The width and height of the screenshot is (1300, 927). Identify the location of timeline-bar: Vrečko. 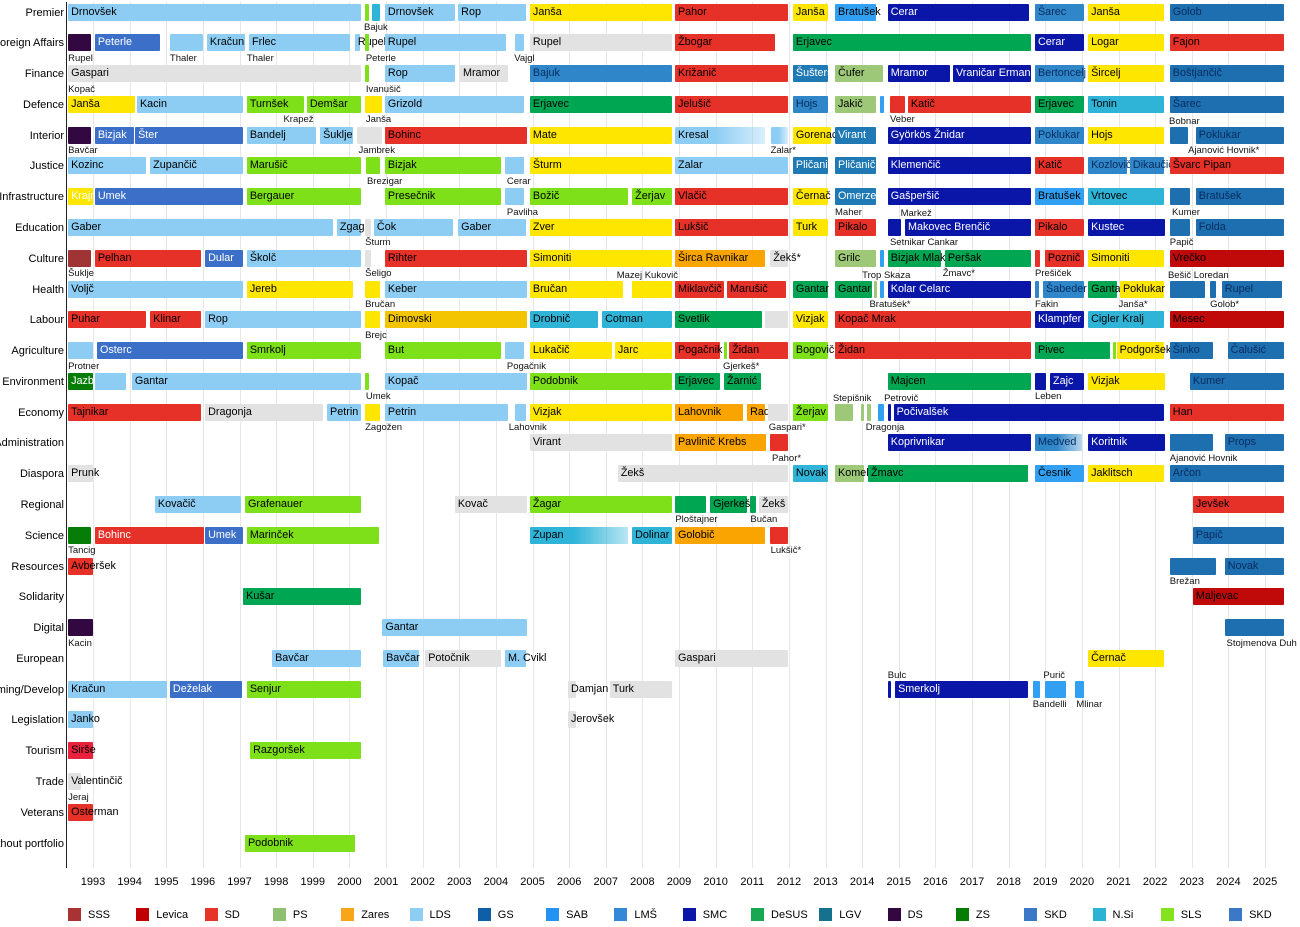
(1226, 258).